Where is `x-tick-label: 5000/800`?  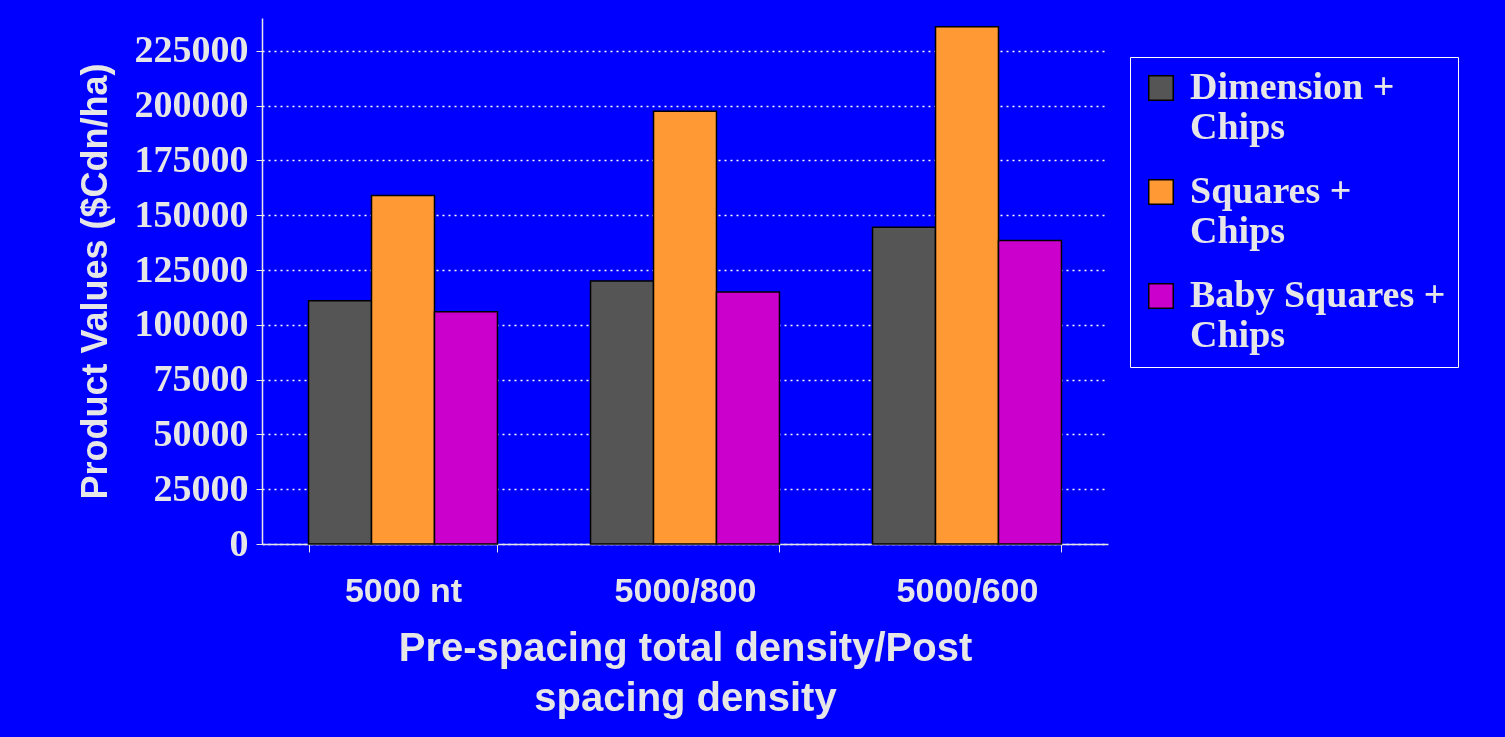 x-tick-label: 5000/800 is located at coordinates (685, 589).